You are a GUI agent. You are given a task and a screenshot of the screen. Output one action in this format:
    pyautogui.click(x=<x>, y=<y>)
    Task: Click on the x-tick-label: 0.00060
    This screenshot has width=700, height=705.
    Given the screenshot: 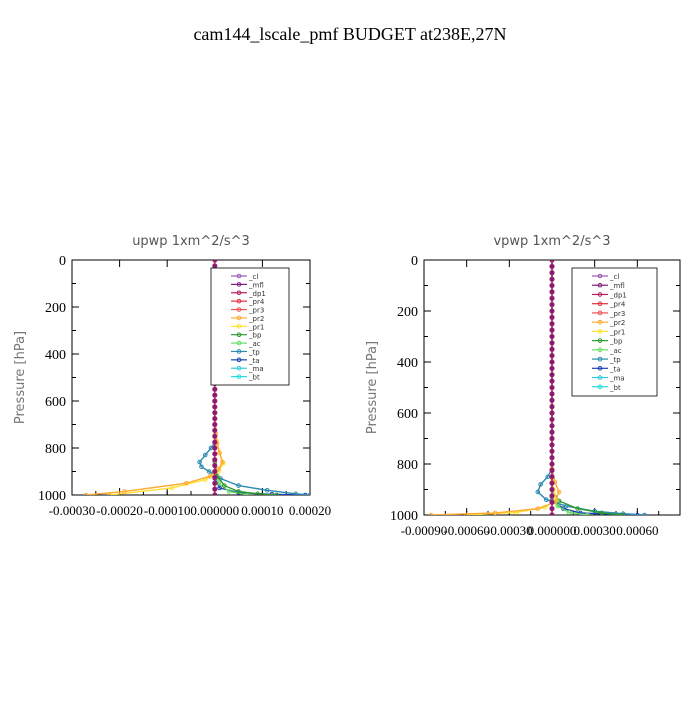 What is the action you would take?
    pyautogui.click(x=637, y=530)
    